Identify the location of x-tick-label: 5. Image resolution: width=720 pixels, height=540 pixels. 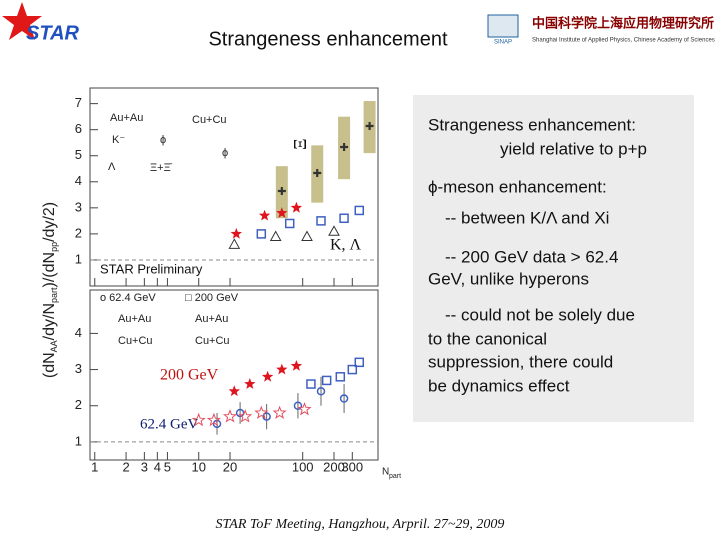
(167, 466).